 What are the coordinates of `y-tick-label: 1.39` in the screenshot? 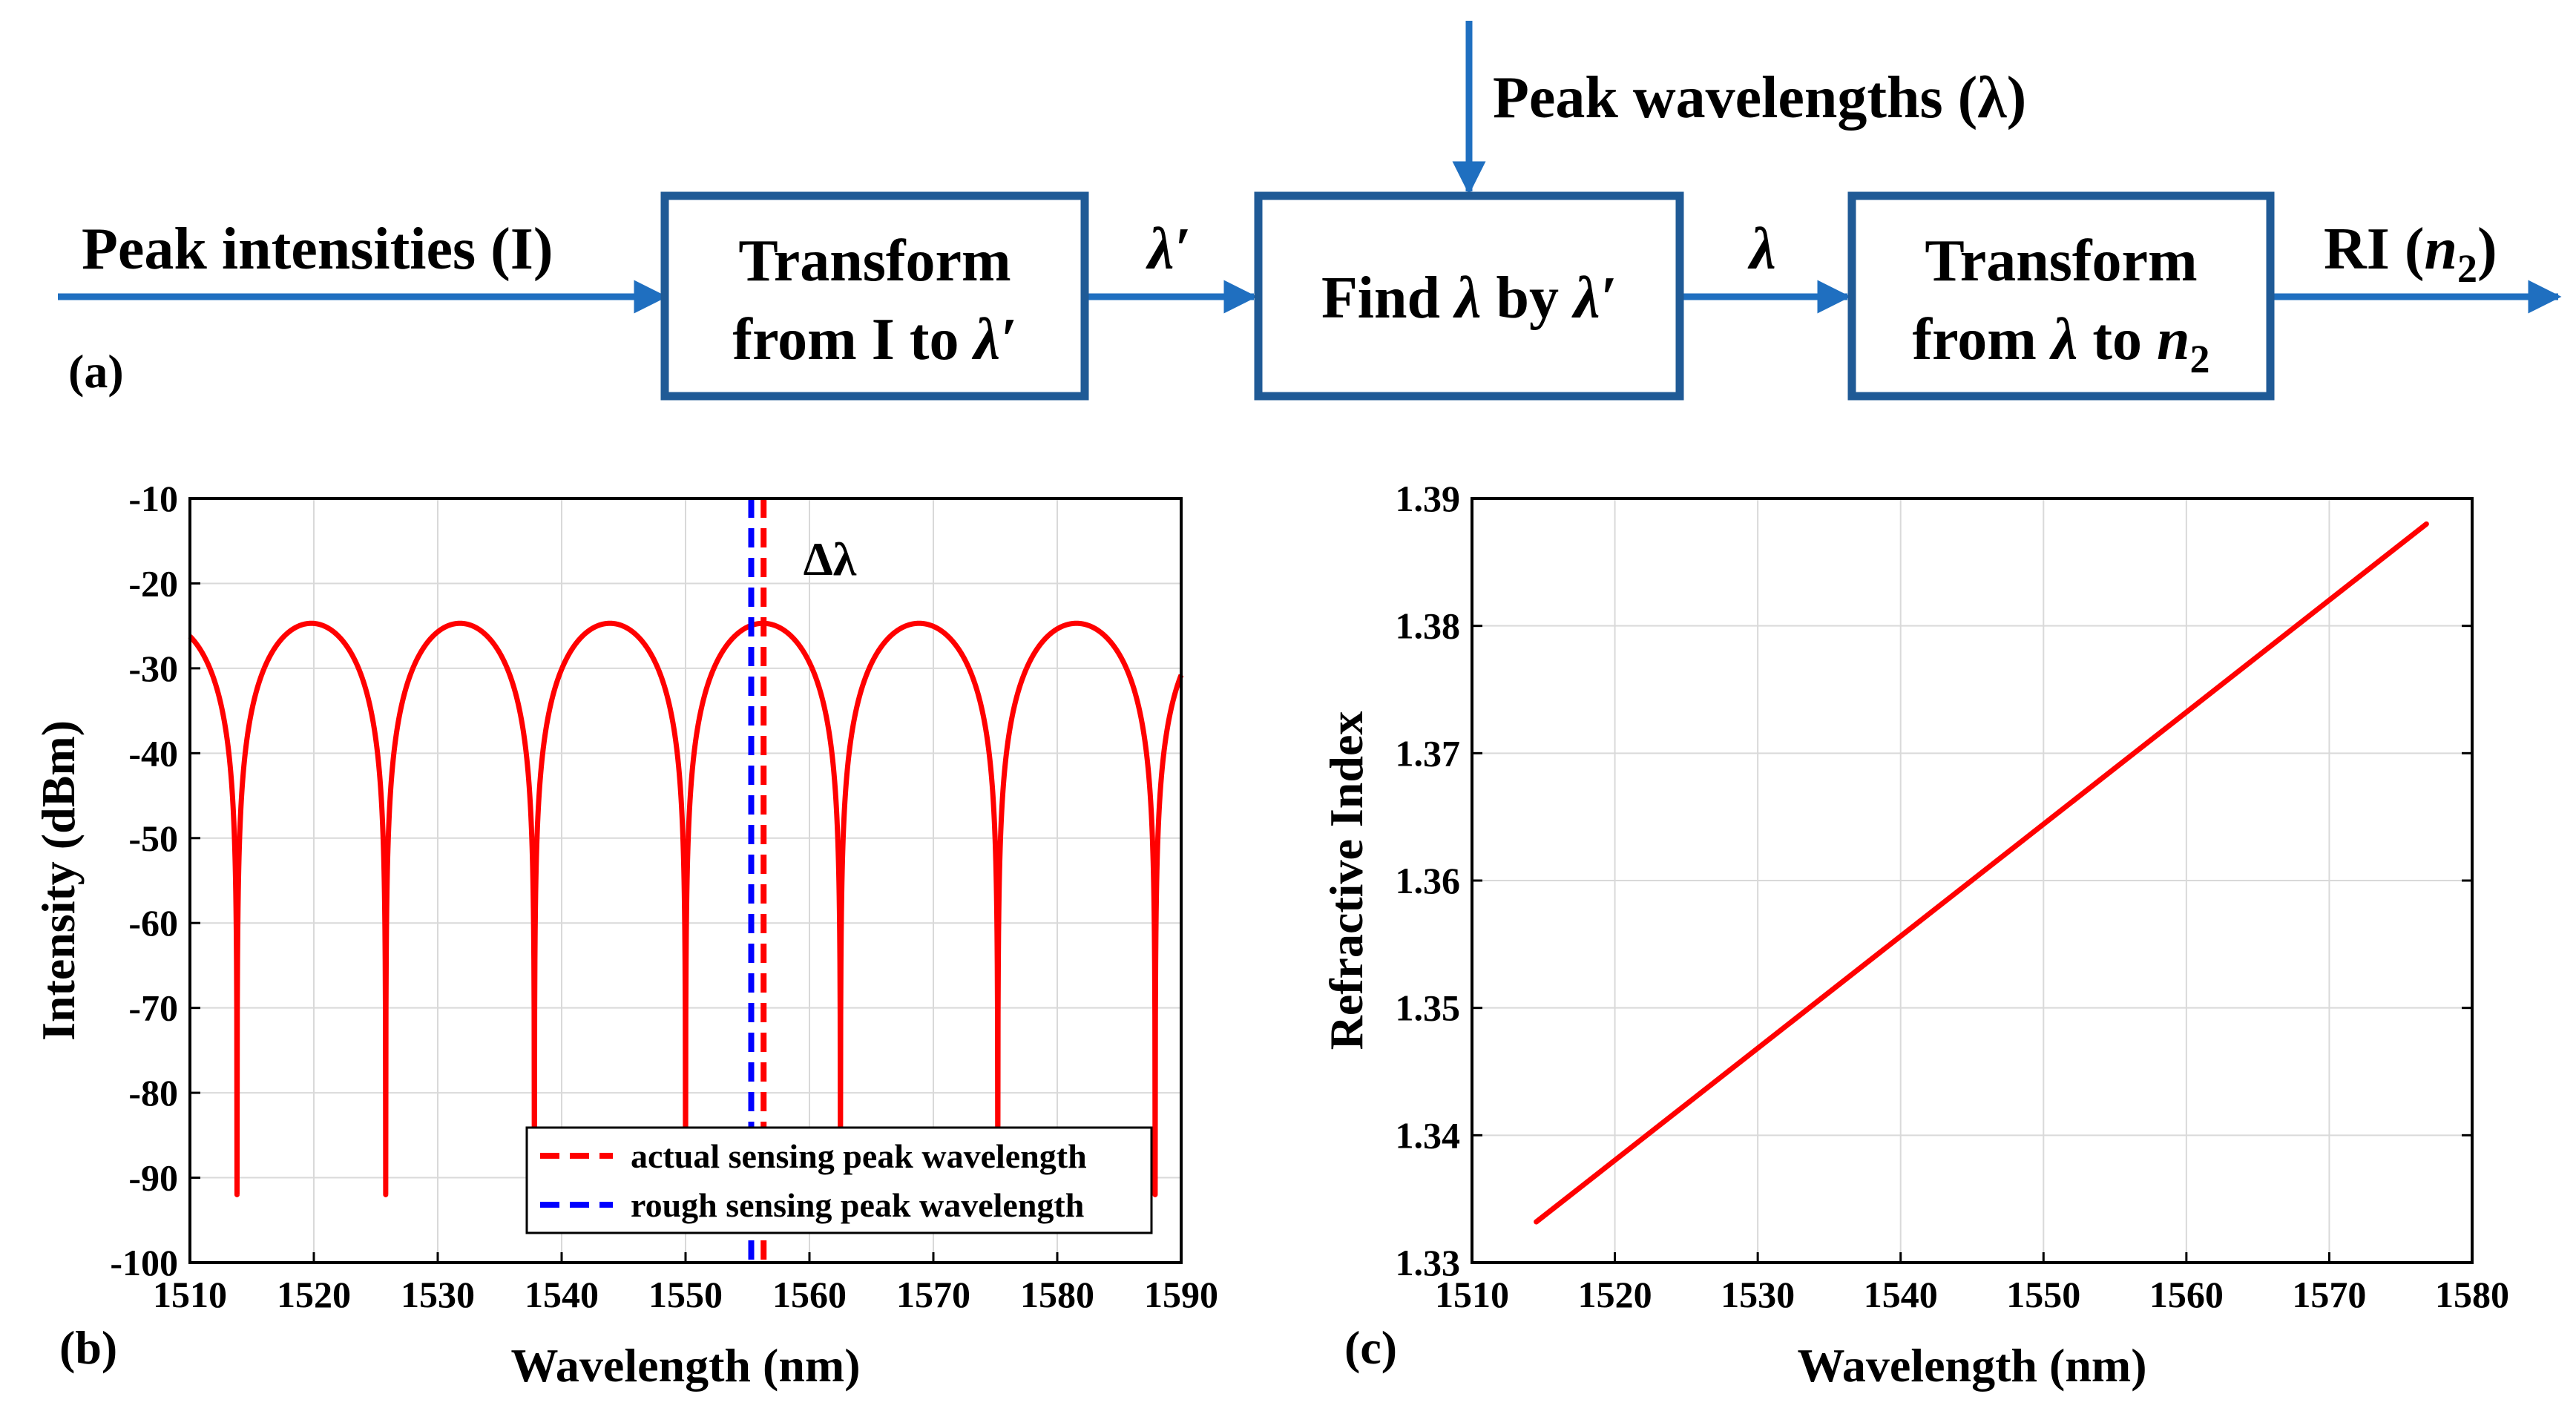 It's located at (1428, 498).